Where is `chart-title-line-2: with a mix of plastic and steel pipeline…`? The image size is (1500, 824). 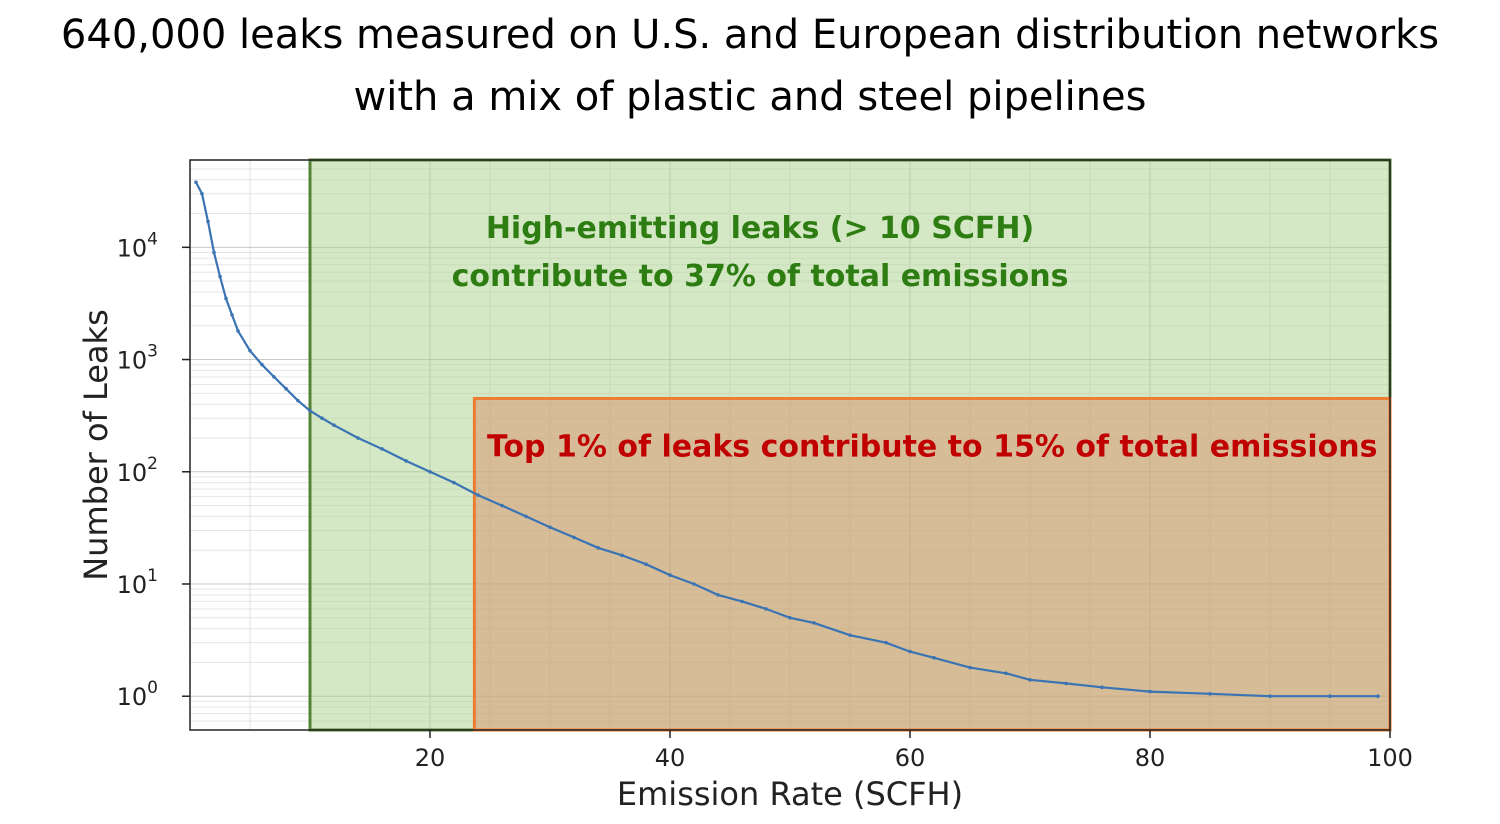
chart-title-line-2: with a mix of plastic and steel pipeline… is located at coordinates (750, 97).